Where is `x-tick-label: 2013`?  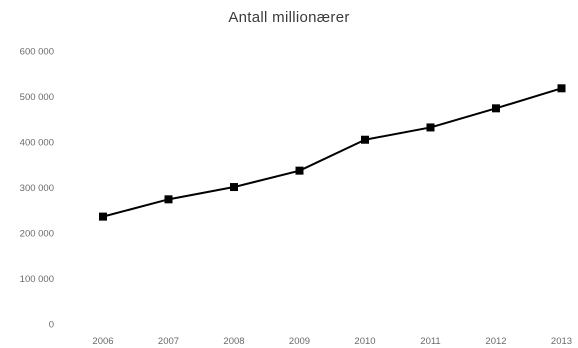 x-tick-label: 2013 is located at coordinates (561, 341).